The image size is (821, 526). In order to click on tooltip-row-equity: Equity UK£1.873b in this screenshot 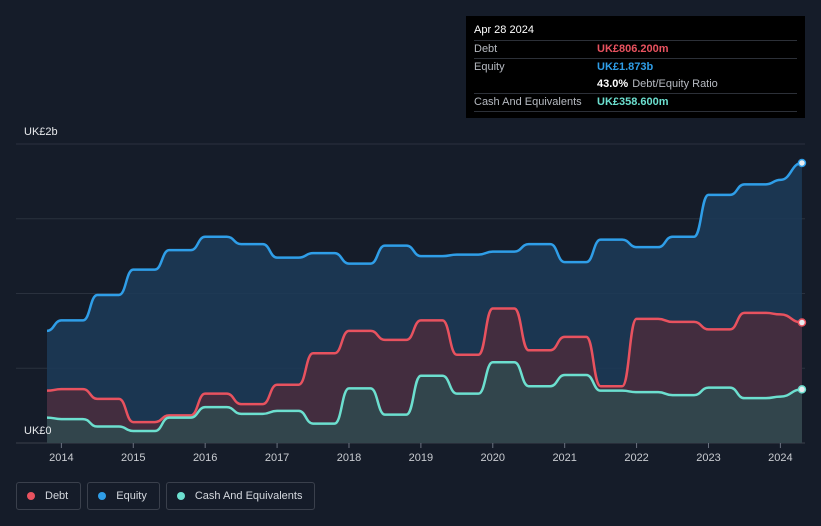, I will do `click(635, 67)`.